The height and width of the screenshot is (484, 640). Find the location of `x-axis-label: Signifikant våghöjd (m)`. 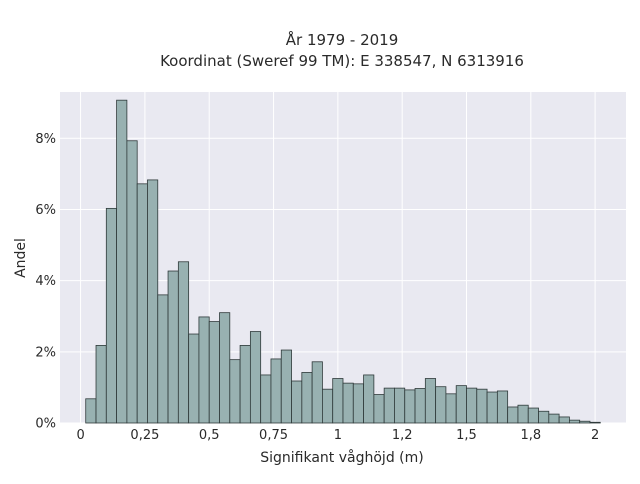

x-axis-label: Signifikant våghöjd (m) is located at coordinates (341, 457).